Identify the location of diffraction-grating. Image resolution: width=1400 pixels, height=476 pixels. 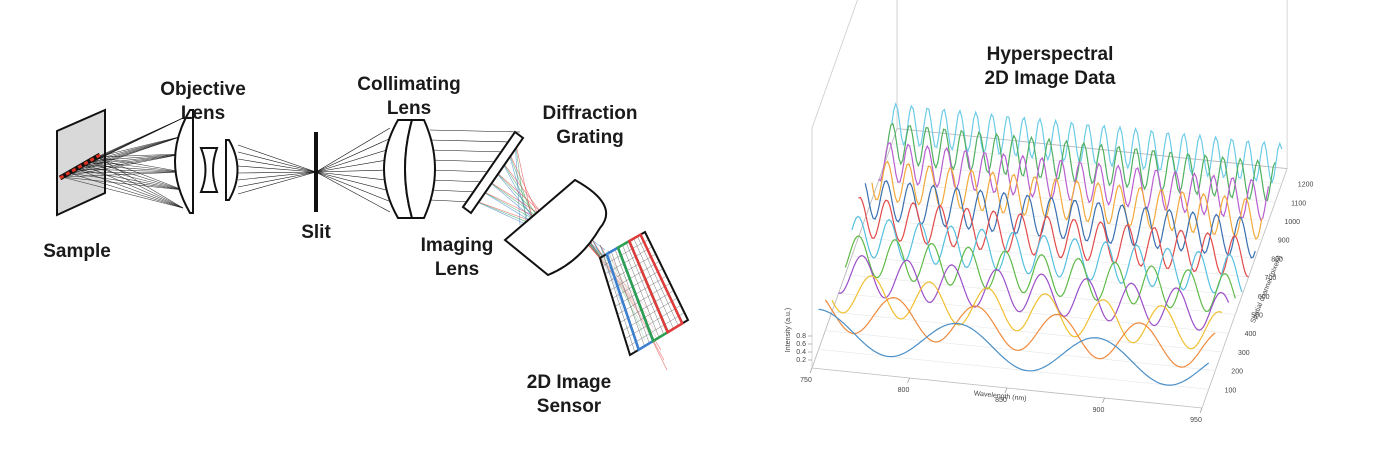
(493, 172).